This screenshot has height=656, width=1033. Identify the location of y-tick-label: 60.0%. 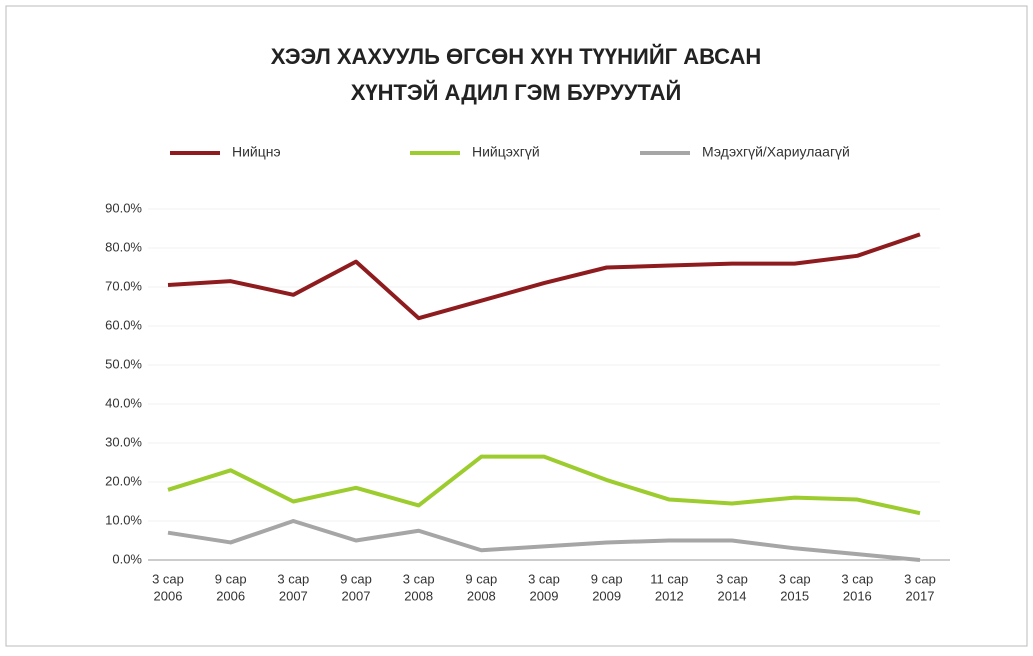
(123, 324).